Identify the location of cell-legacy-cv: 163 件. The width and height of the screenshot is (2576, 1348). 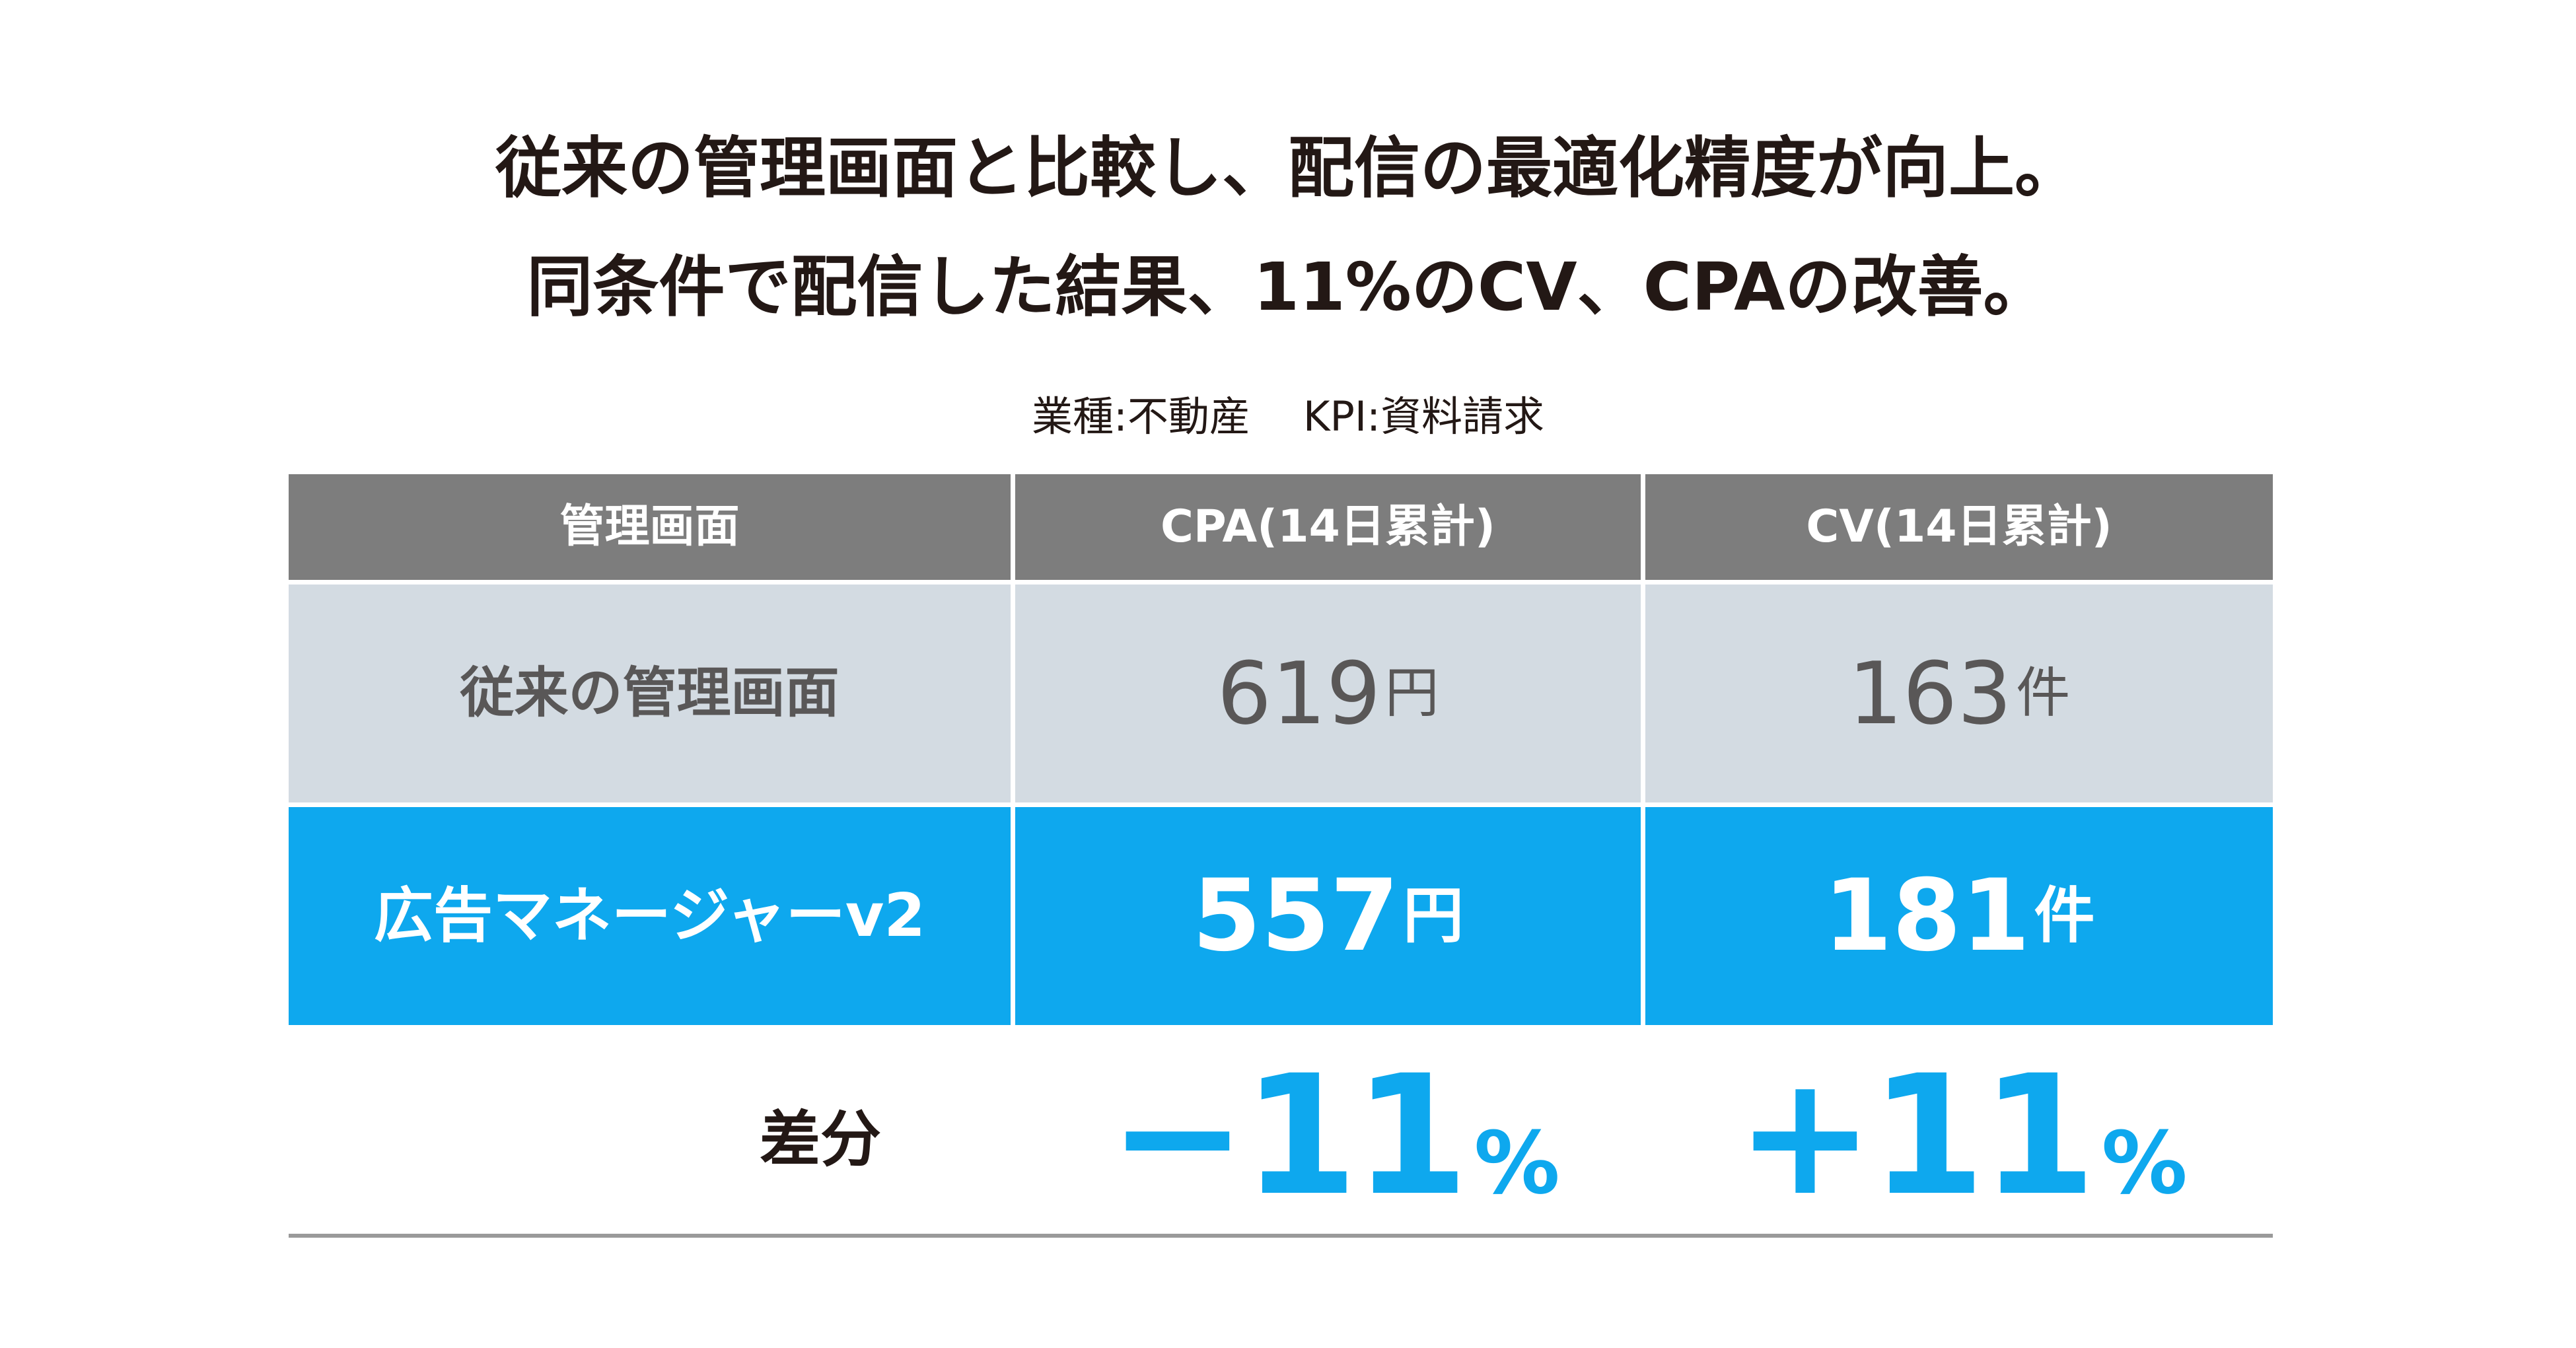
(1959, 693).